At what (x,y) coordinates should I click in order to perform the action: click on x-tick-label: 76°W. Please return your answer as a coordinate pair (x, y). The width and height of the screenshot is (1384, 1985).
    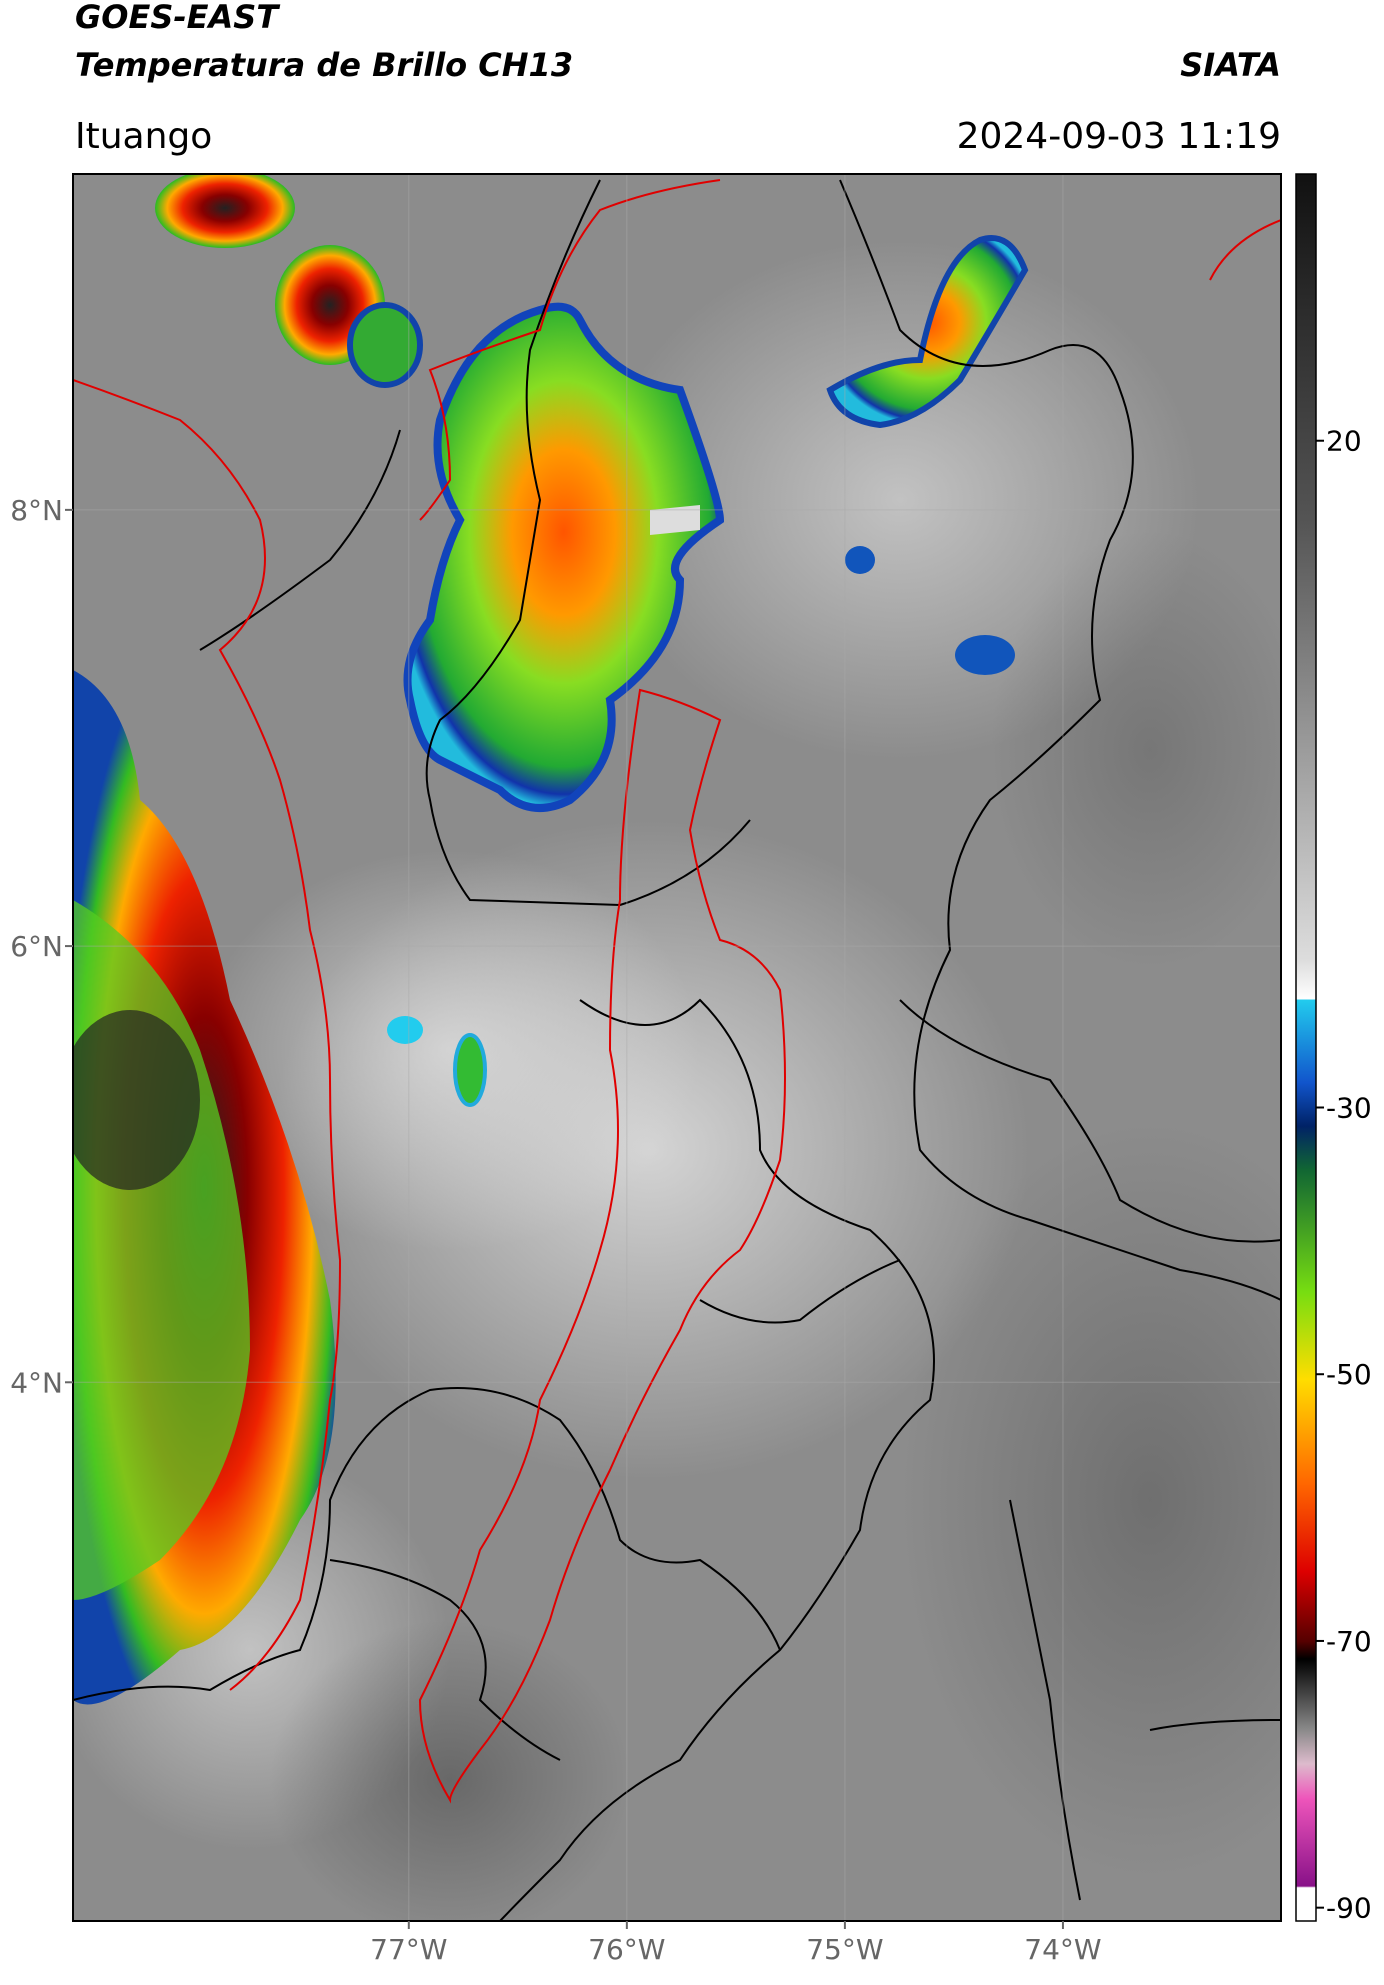
    Looking at the image, I should click on (626, 1949).